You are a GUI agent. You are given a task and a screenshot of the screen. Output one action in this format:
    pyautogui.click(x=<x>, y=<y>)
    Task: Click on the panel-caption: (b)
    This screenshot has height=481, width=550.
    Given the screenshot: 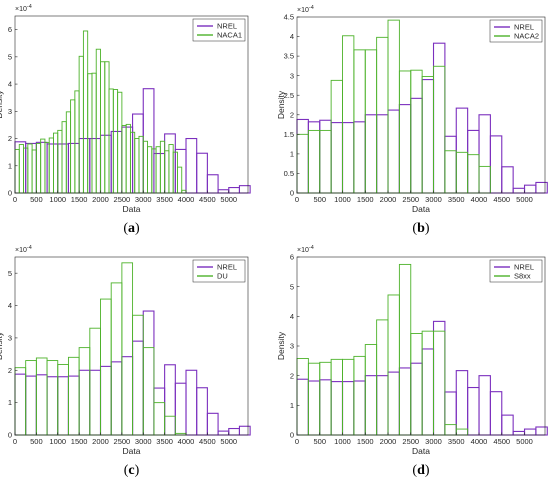 What is the action you would take?
    pyautogui.click(x=420, y=228)
    